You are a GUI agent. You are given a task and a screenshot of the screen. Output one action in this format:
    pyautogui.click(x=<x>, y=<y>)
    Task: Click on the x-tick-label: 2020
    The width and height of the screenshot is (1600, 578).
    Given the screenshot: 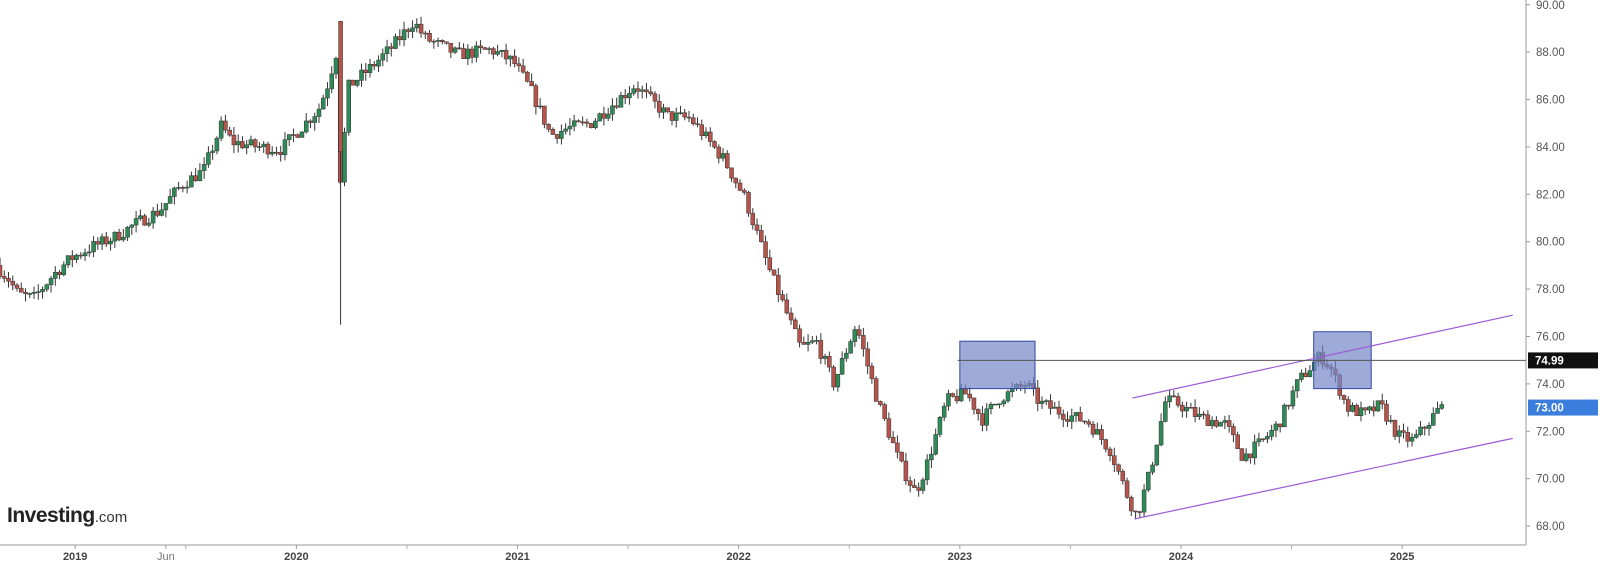 What is the action you would take?
    pyautogui.click(x=296, y=557)
    